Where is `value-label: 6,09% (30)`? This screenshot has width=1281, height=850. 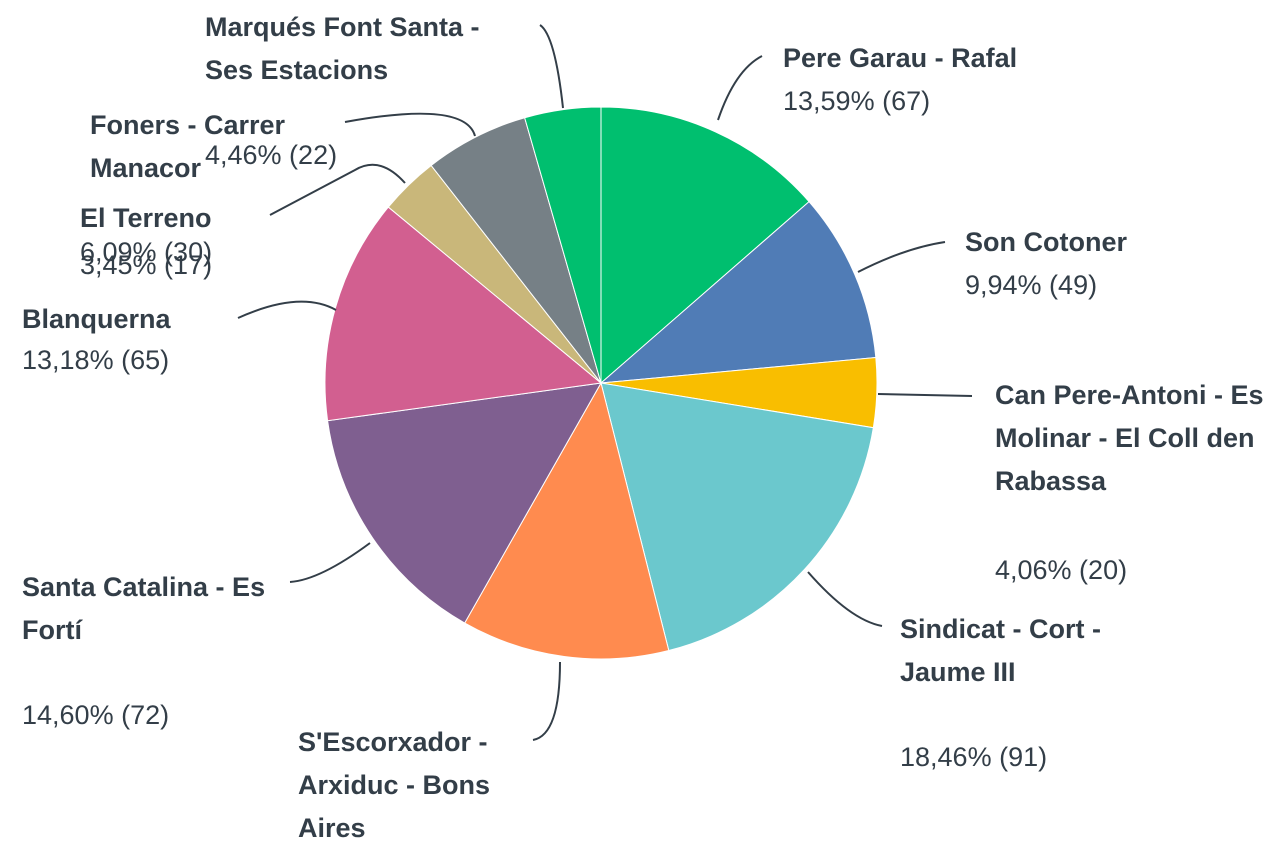
value-label: 6,09% (30) is located at coordinates (146, 252).